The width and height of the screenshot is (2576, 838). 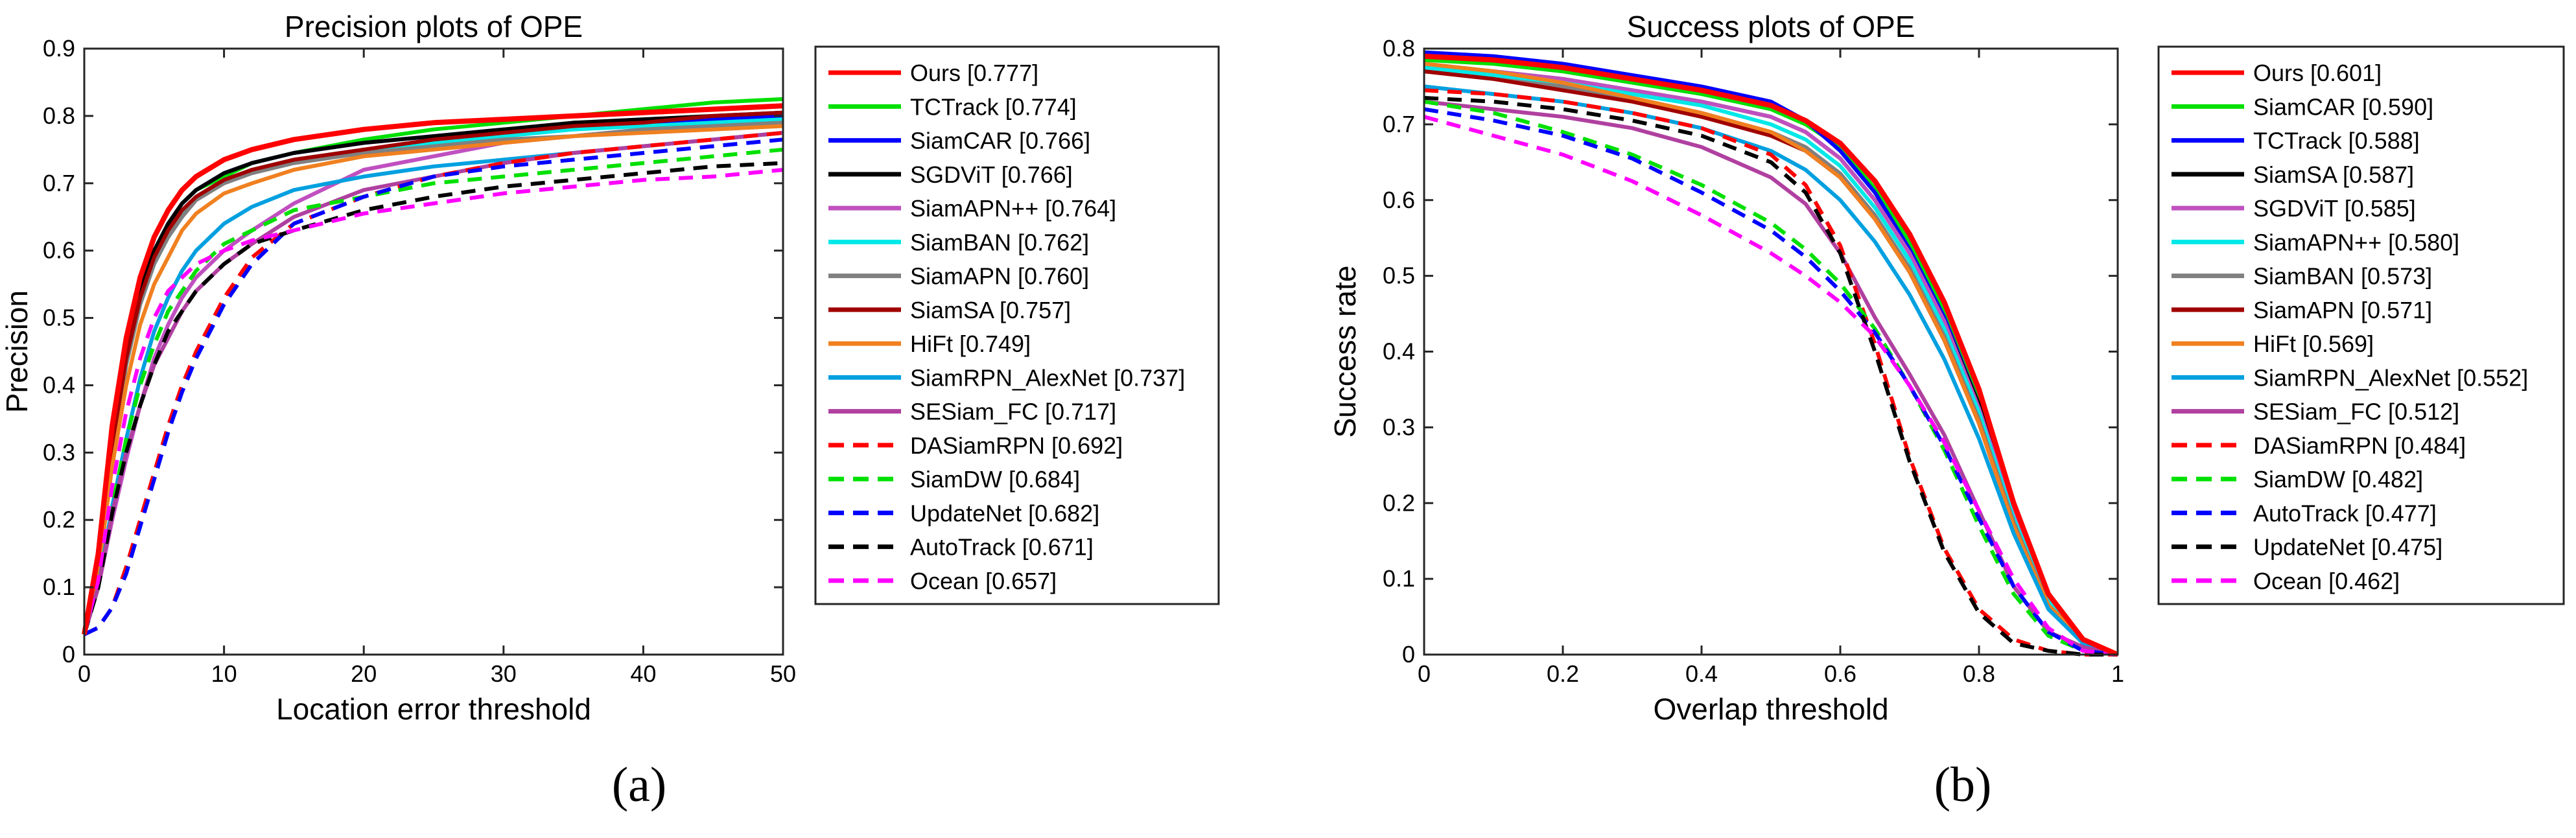 What do you see at coordinates (59, 48) in the screenshot?
I see `y-tick-label: 0.9` at bounding box center [59, 48].